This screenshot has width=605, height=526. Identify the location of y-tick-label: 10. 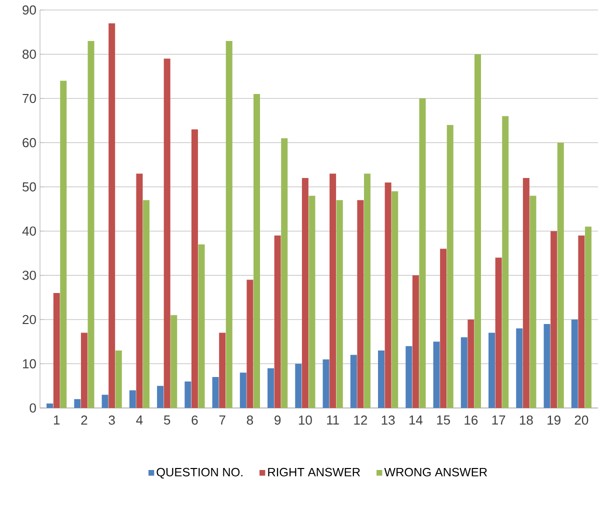
(29, 363).